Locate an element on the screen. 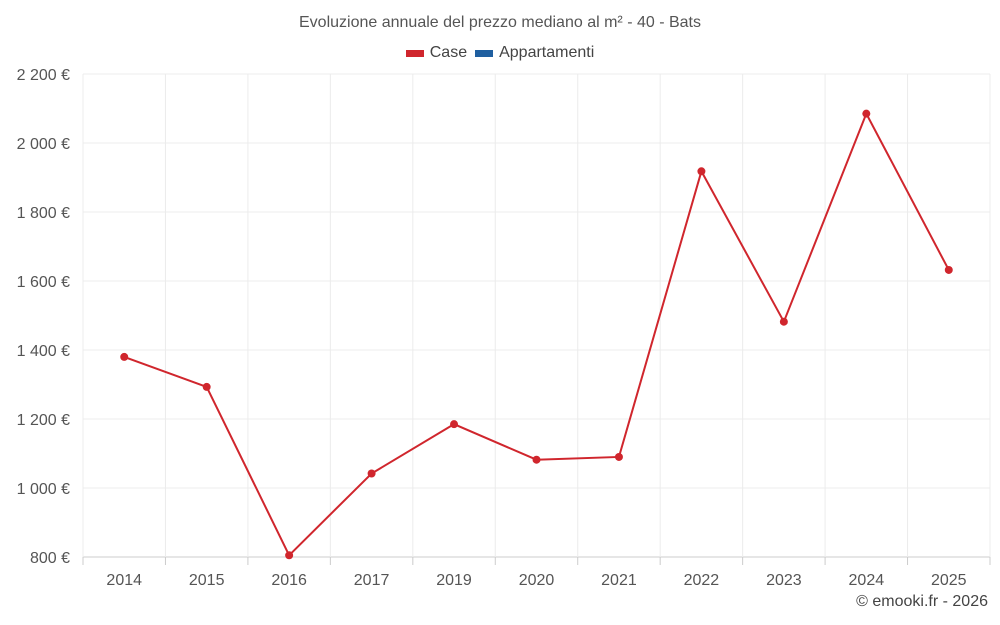  x-tick-label: 2014 is located at coordinates (124, 580).